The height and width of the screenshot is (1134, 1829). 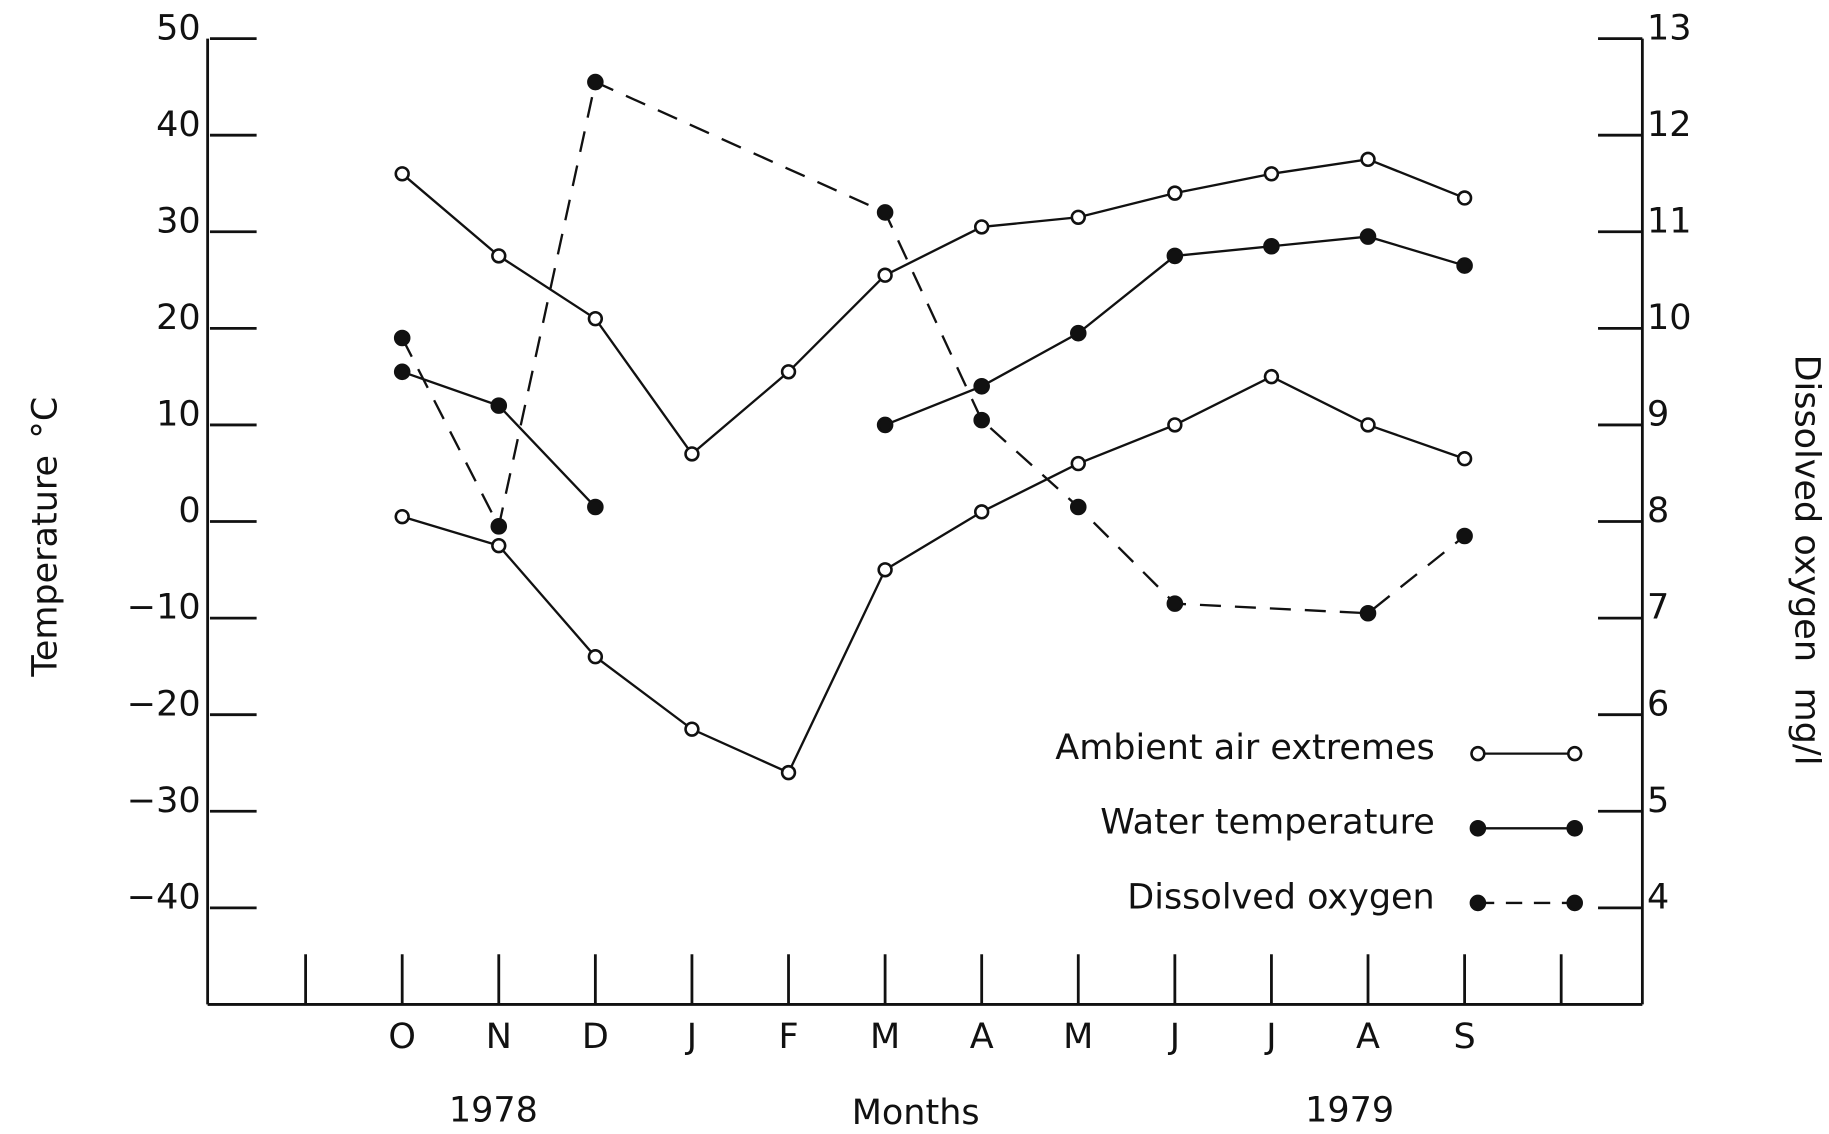 I want to click on y2-tick-label: 13, so click(x=1669, y=28).